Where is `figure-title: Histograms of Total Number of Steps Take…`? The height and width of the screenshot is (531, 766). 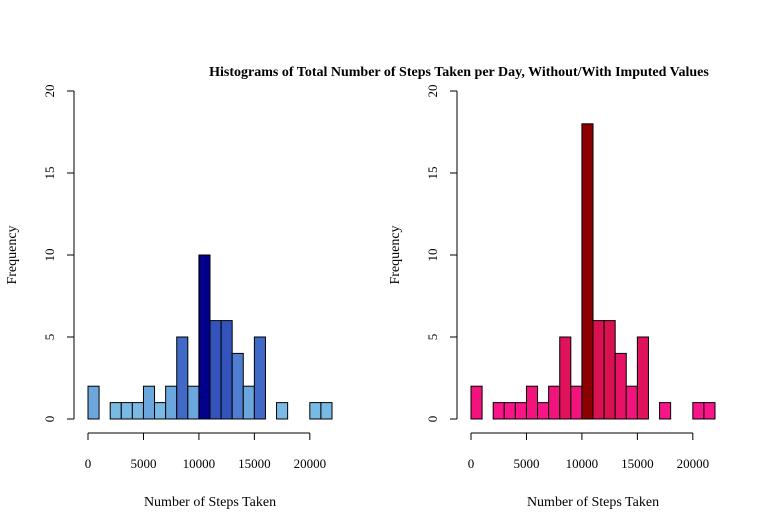
figure-title: Histograms of Total Number of Steps Take… is located at coordinates (459, 72).